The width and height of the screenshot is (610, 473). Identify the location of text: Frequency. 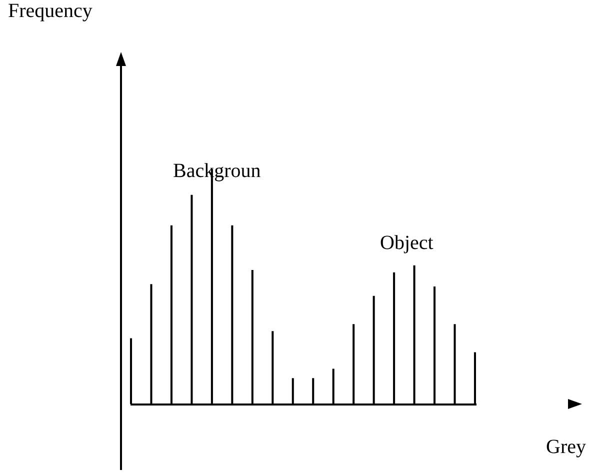
(50, 11).